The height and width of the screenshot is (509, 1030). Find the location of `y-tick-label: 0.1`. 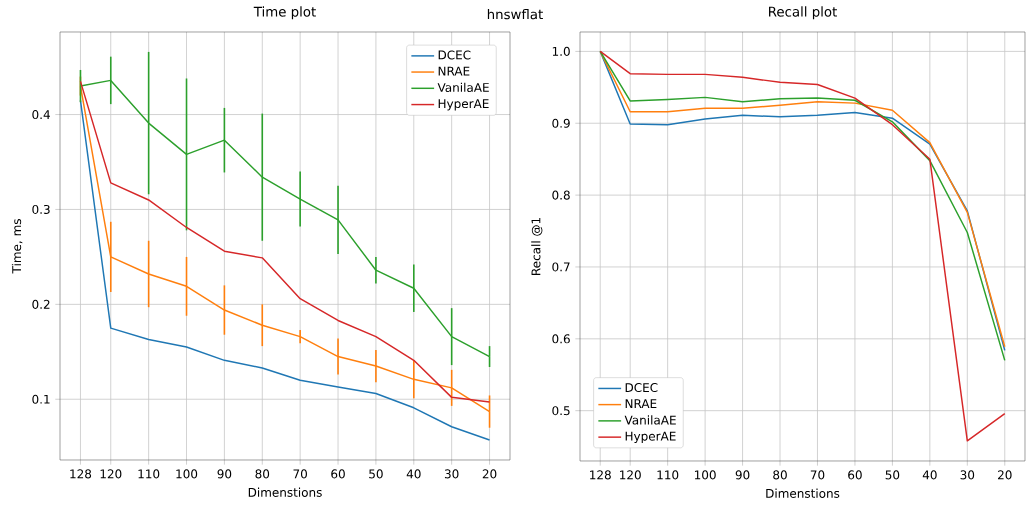

y-tick-label: 0.1 is located at coordinates (41, 399).